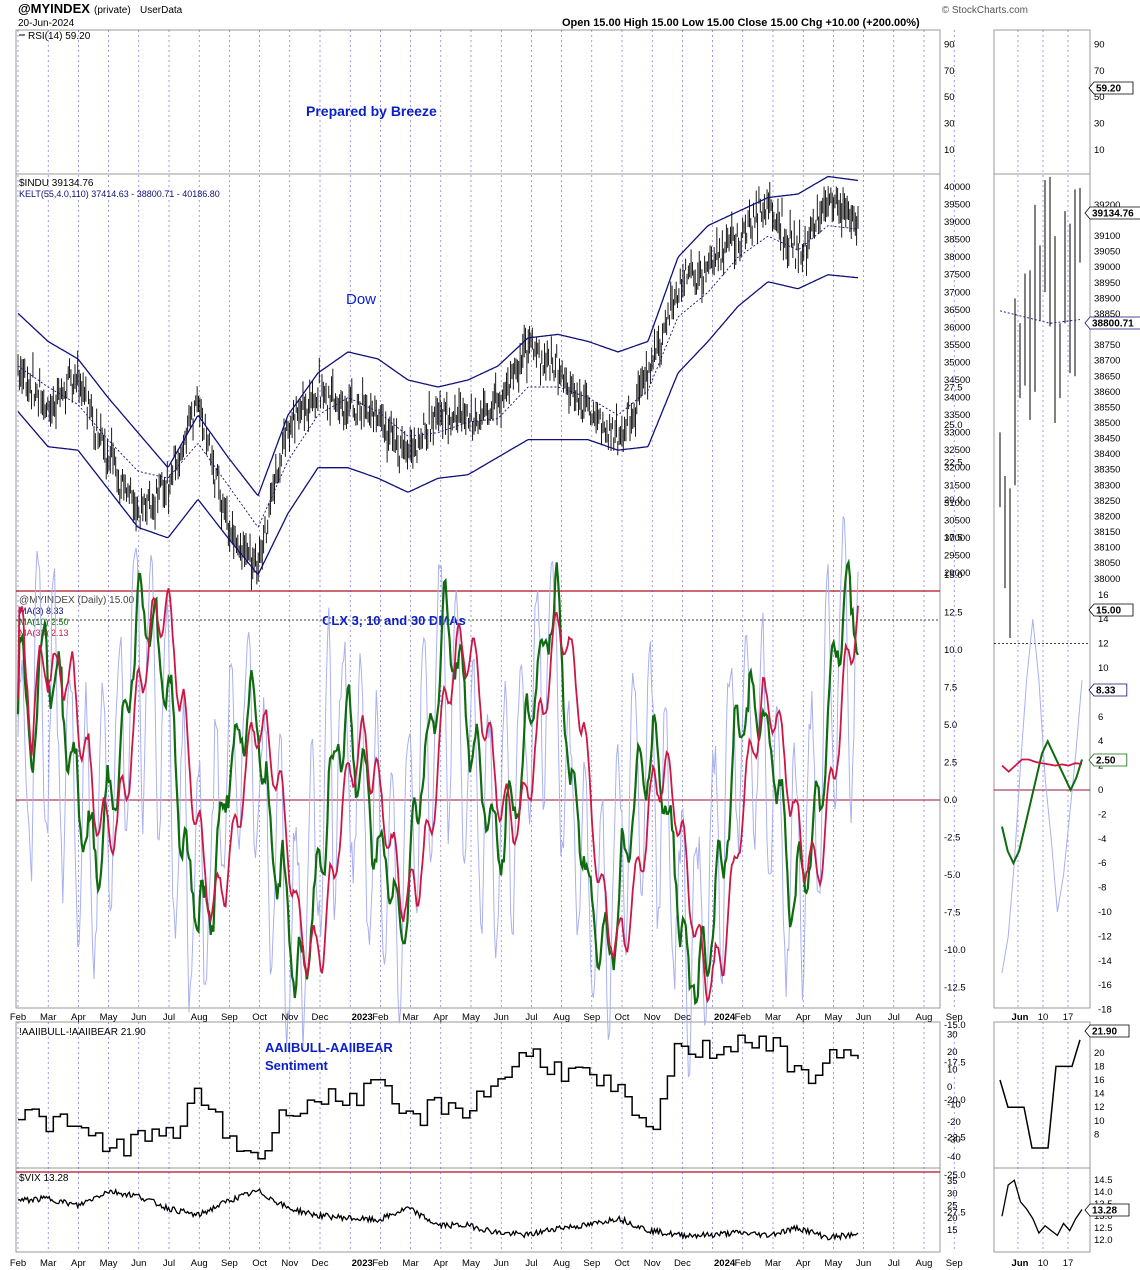  What do you see at coordinates (1102, 814) in the screenshot?
I see `zoom-clx-axis-tick: -2` at bounding box center [1102, 814].